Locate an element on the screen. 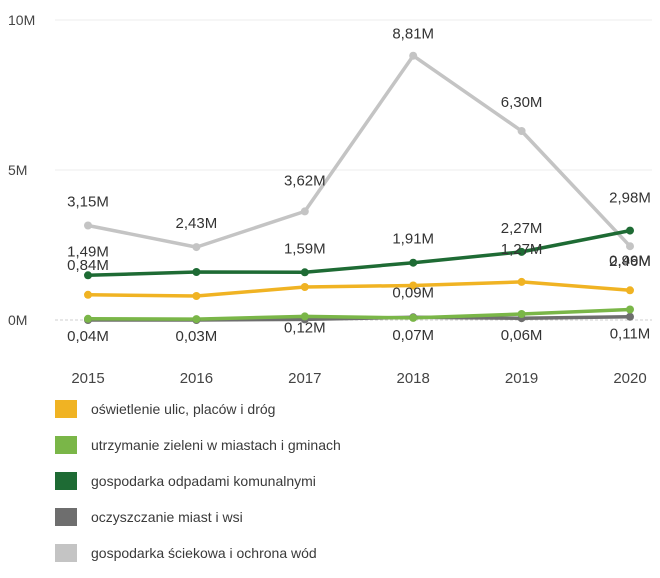 This screenshot has width=660, height=578. legend-item: oczyszczanie miast i wsi is located at coordinates (198, 517).